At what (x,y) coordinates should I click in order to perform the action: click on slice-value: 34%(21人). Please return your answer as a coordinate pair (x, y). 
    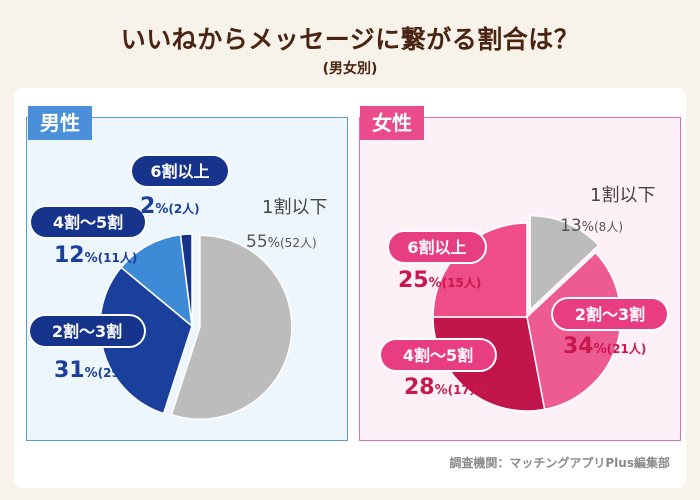
    Looking at the image, I should click on (604, 346).